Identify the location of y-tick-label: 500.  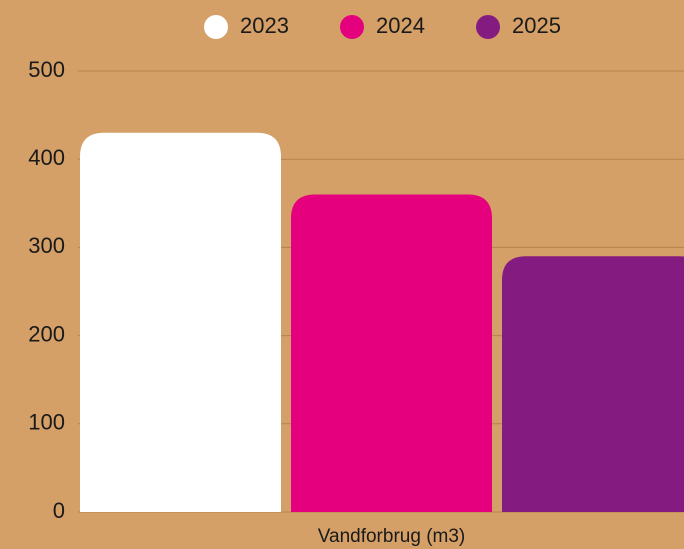
(46, 69).